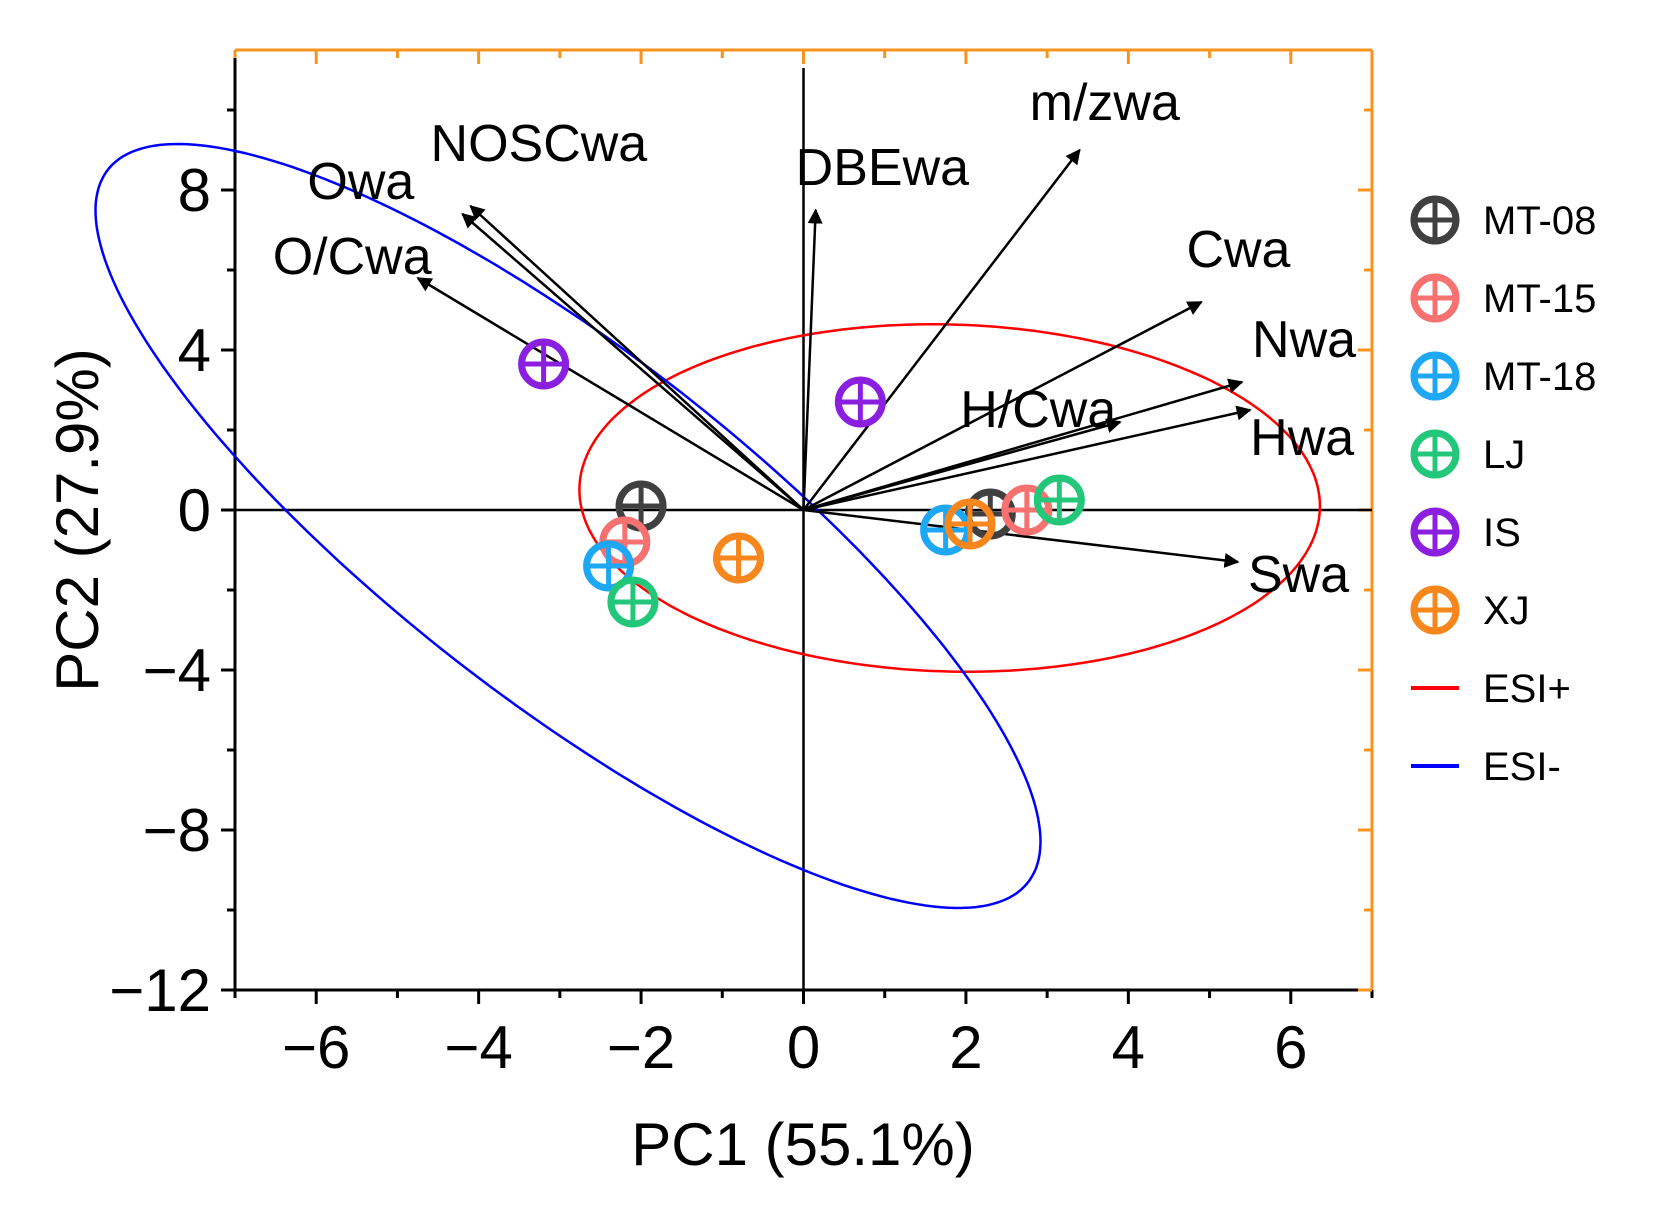 The image size is (1653, 1209). Describe the element at coordinates (478, 1047) in the screenshot. I see `x-tick-label: −4` at that location.